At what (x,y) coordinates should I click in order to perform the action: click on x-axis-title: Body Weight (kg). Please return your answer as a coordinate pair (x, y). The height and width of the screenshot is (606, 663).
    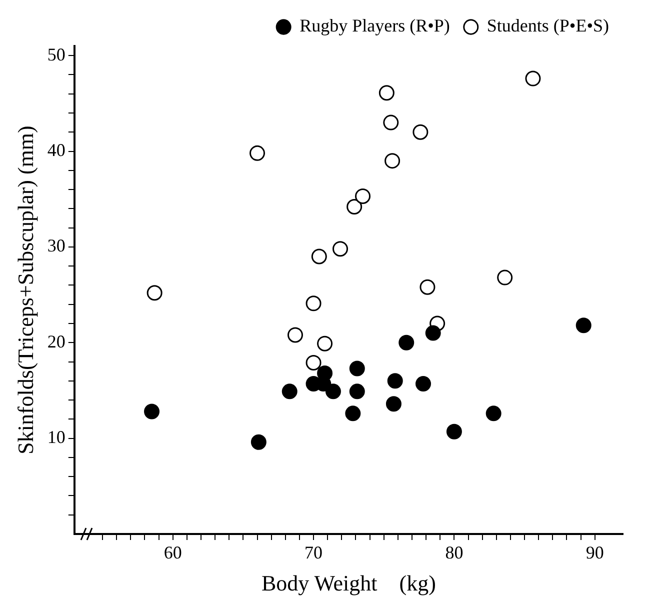
    Looking at the image, I should click on (348, 583).